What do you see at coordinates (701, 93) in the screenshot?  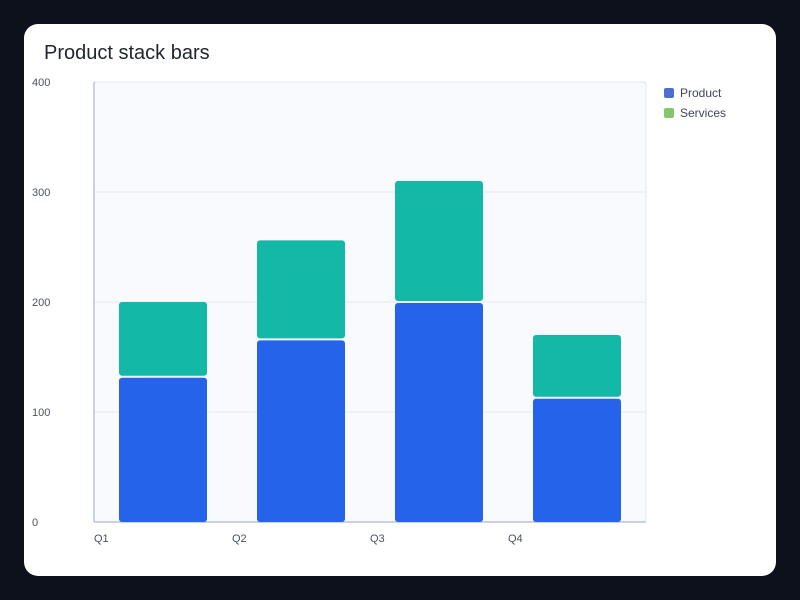 I see `legend-label-product: Product` at bounding box center [701, 93].